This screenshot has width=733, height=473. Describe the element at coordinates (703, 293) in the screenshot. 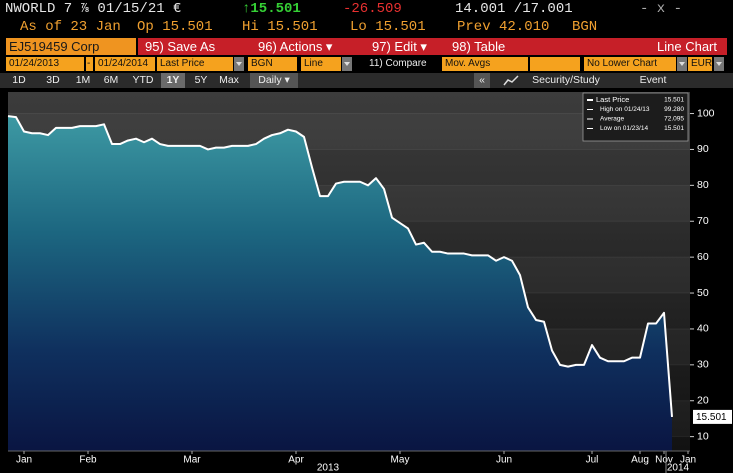

I see `y-tick-label: 50` at that location.